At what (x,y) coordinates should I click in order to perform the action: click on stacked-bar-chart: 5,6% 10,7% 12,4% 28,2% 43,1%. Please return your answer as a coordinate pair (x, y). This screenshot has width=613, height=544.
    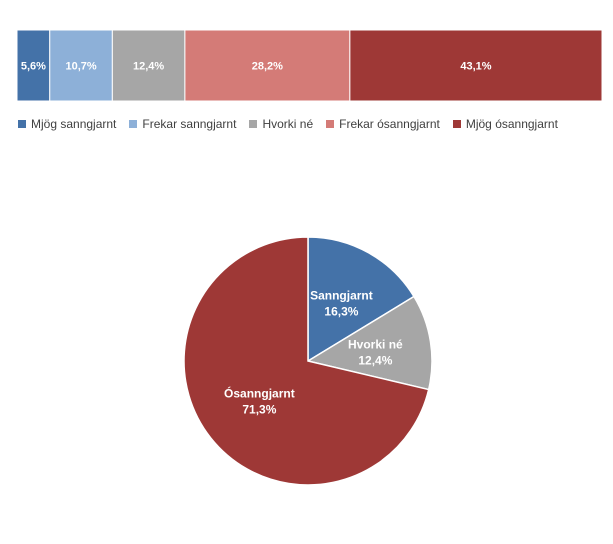
    Looking at the image, I should click on (309, 65).